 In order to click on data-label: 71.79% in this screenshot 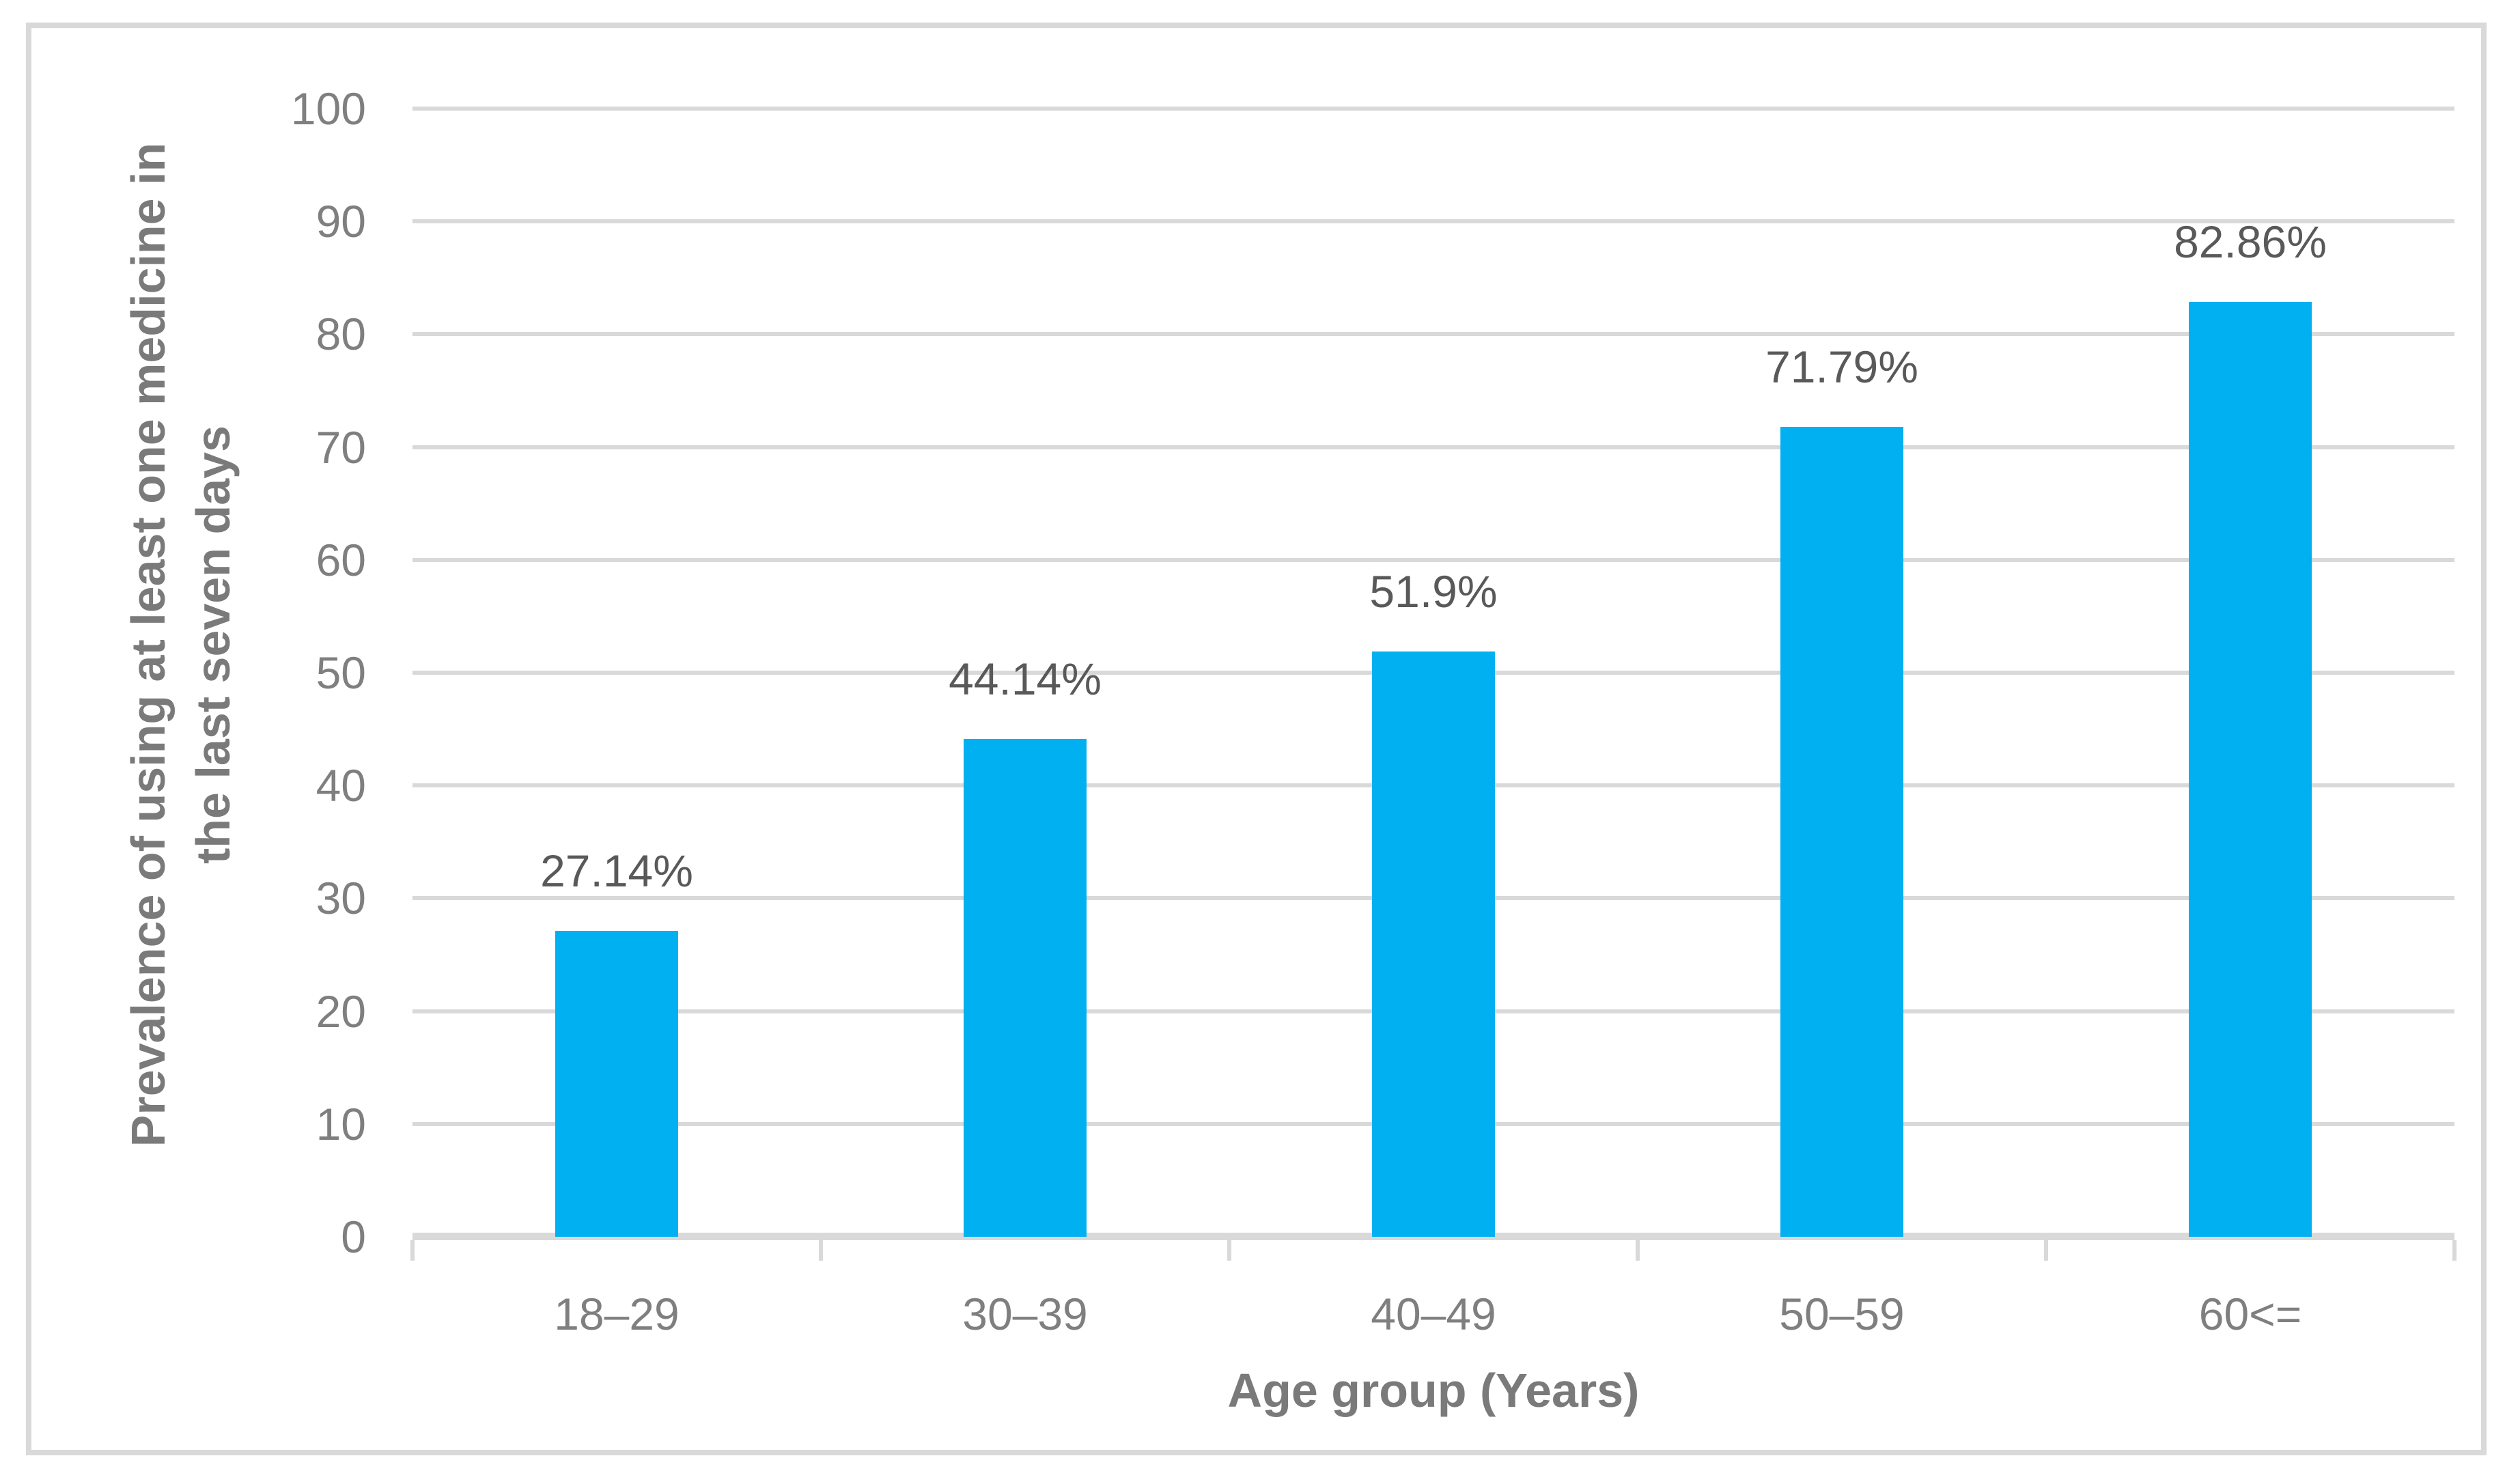, I will do `click(1841, 367)`.